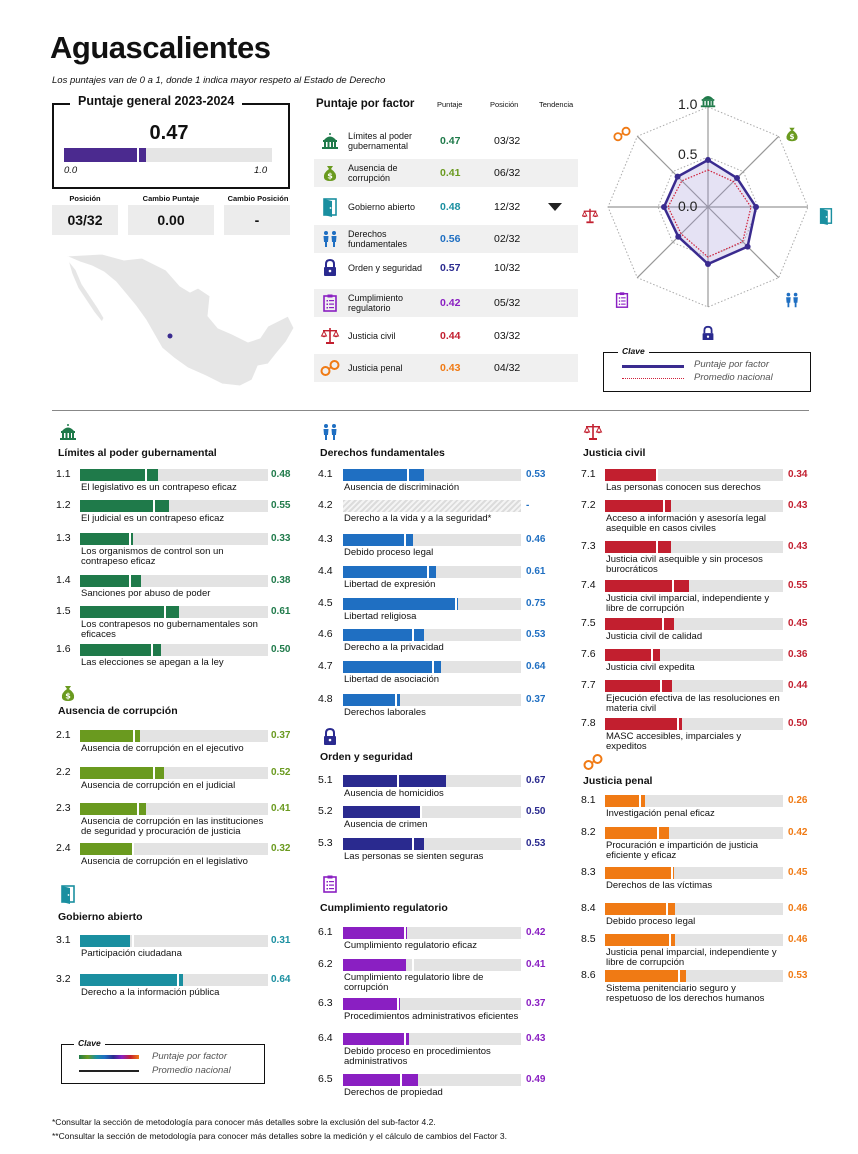 The height and width of the screenshot is (1154, 858). I want to click on factor-row: $ Ausencia de corrupción 0.41 06/32, so click(446, 173).